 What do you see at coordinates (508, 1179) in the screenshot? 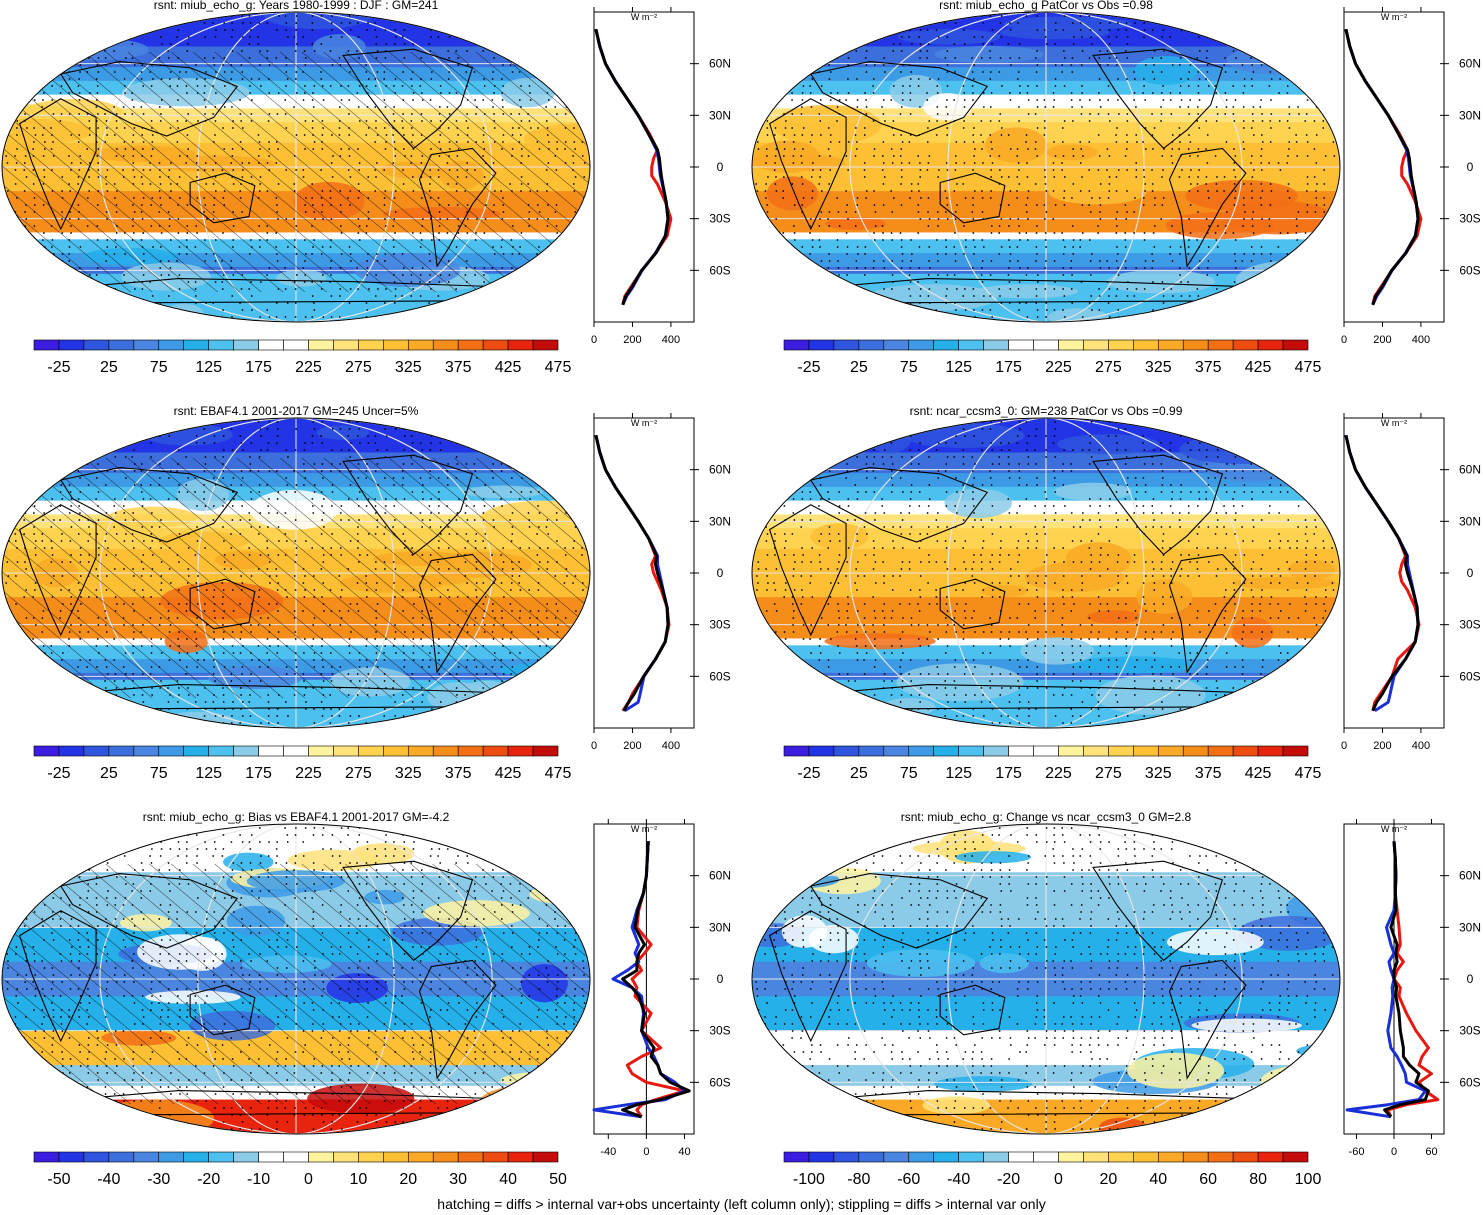
I see `colorbar-label: 40` at bounding box center [508, 1179].